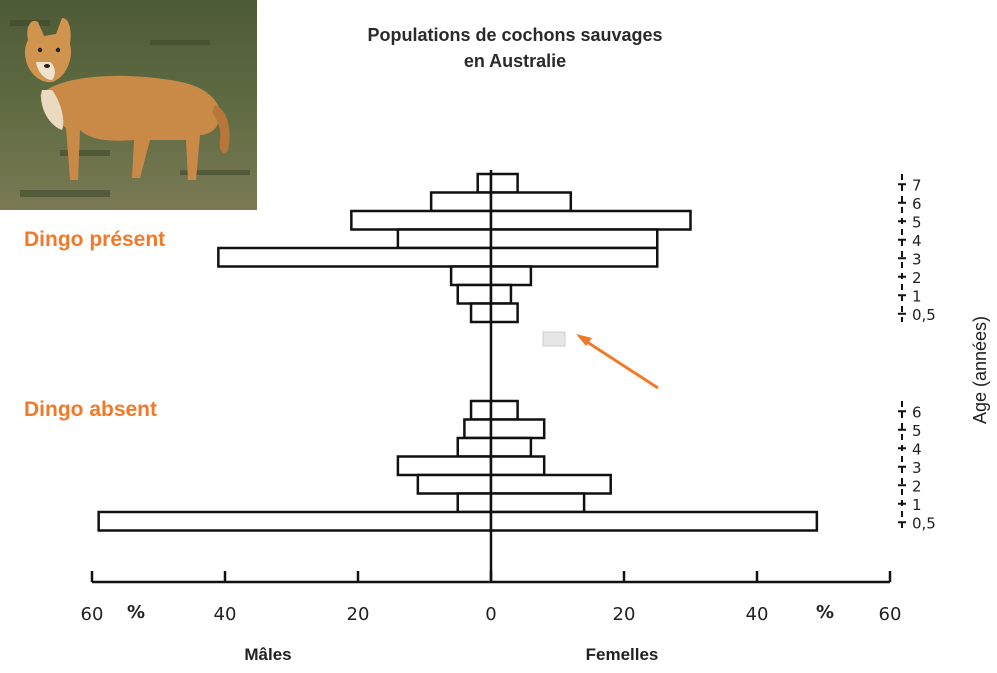  What do you see at coordinates (515, 61) in the screenshot?
I see `title-line-2: en Australie` at bounding box center [515, 61].